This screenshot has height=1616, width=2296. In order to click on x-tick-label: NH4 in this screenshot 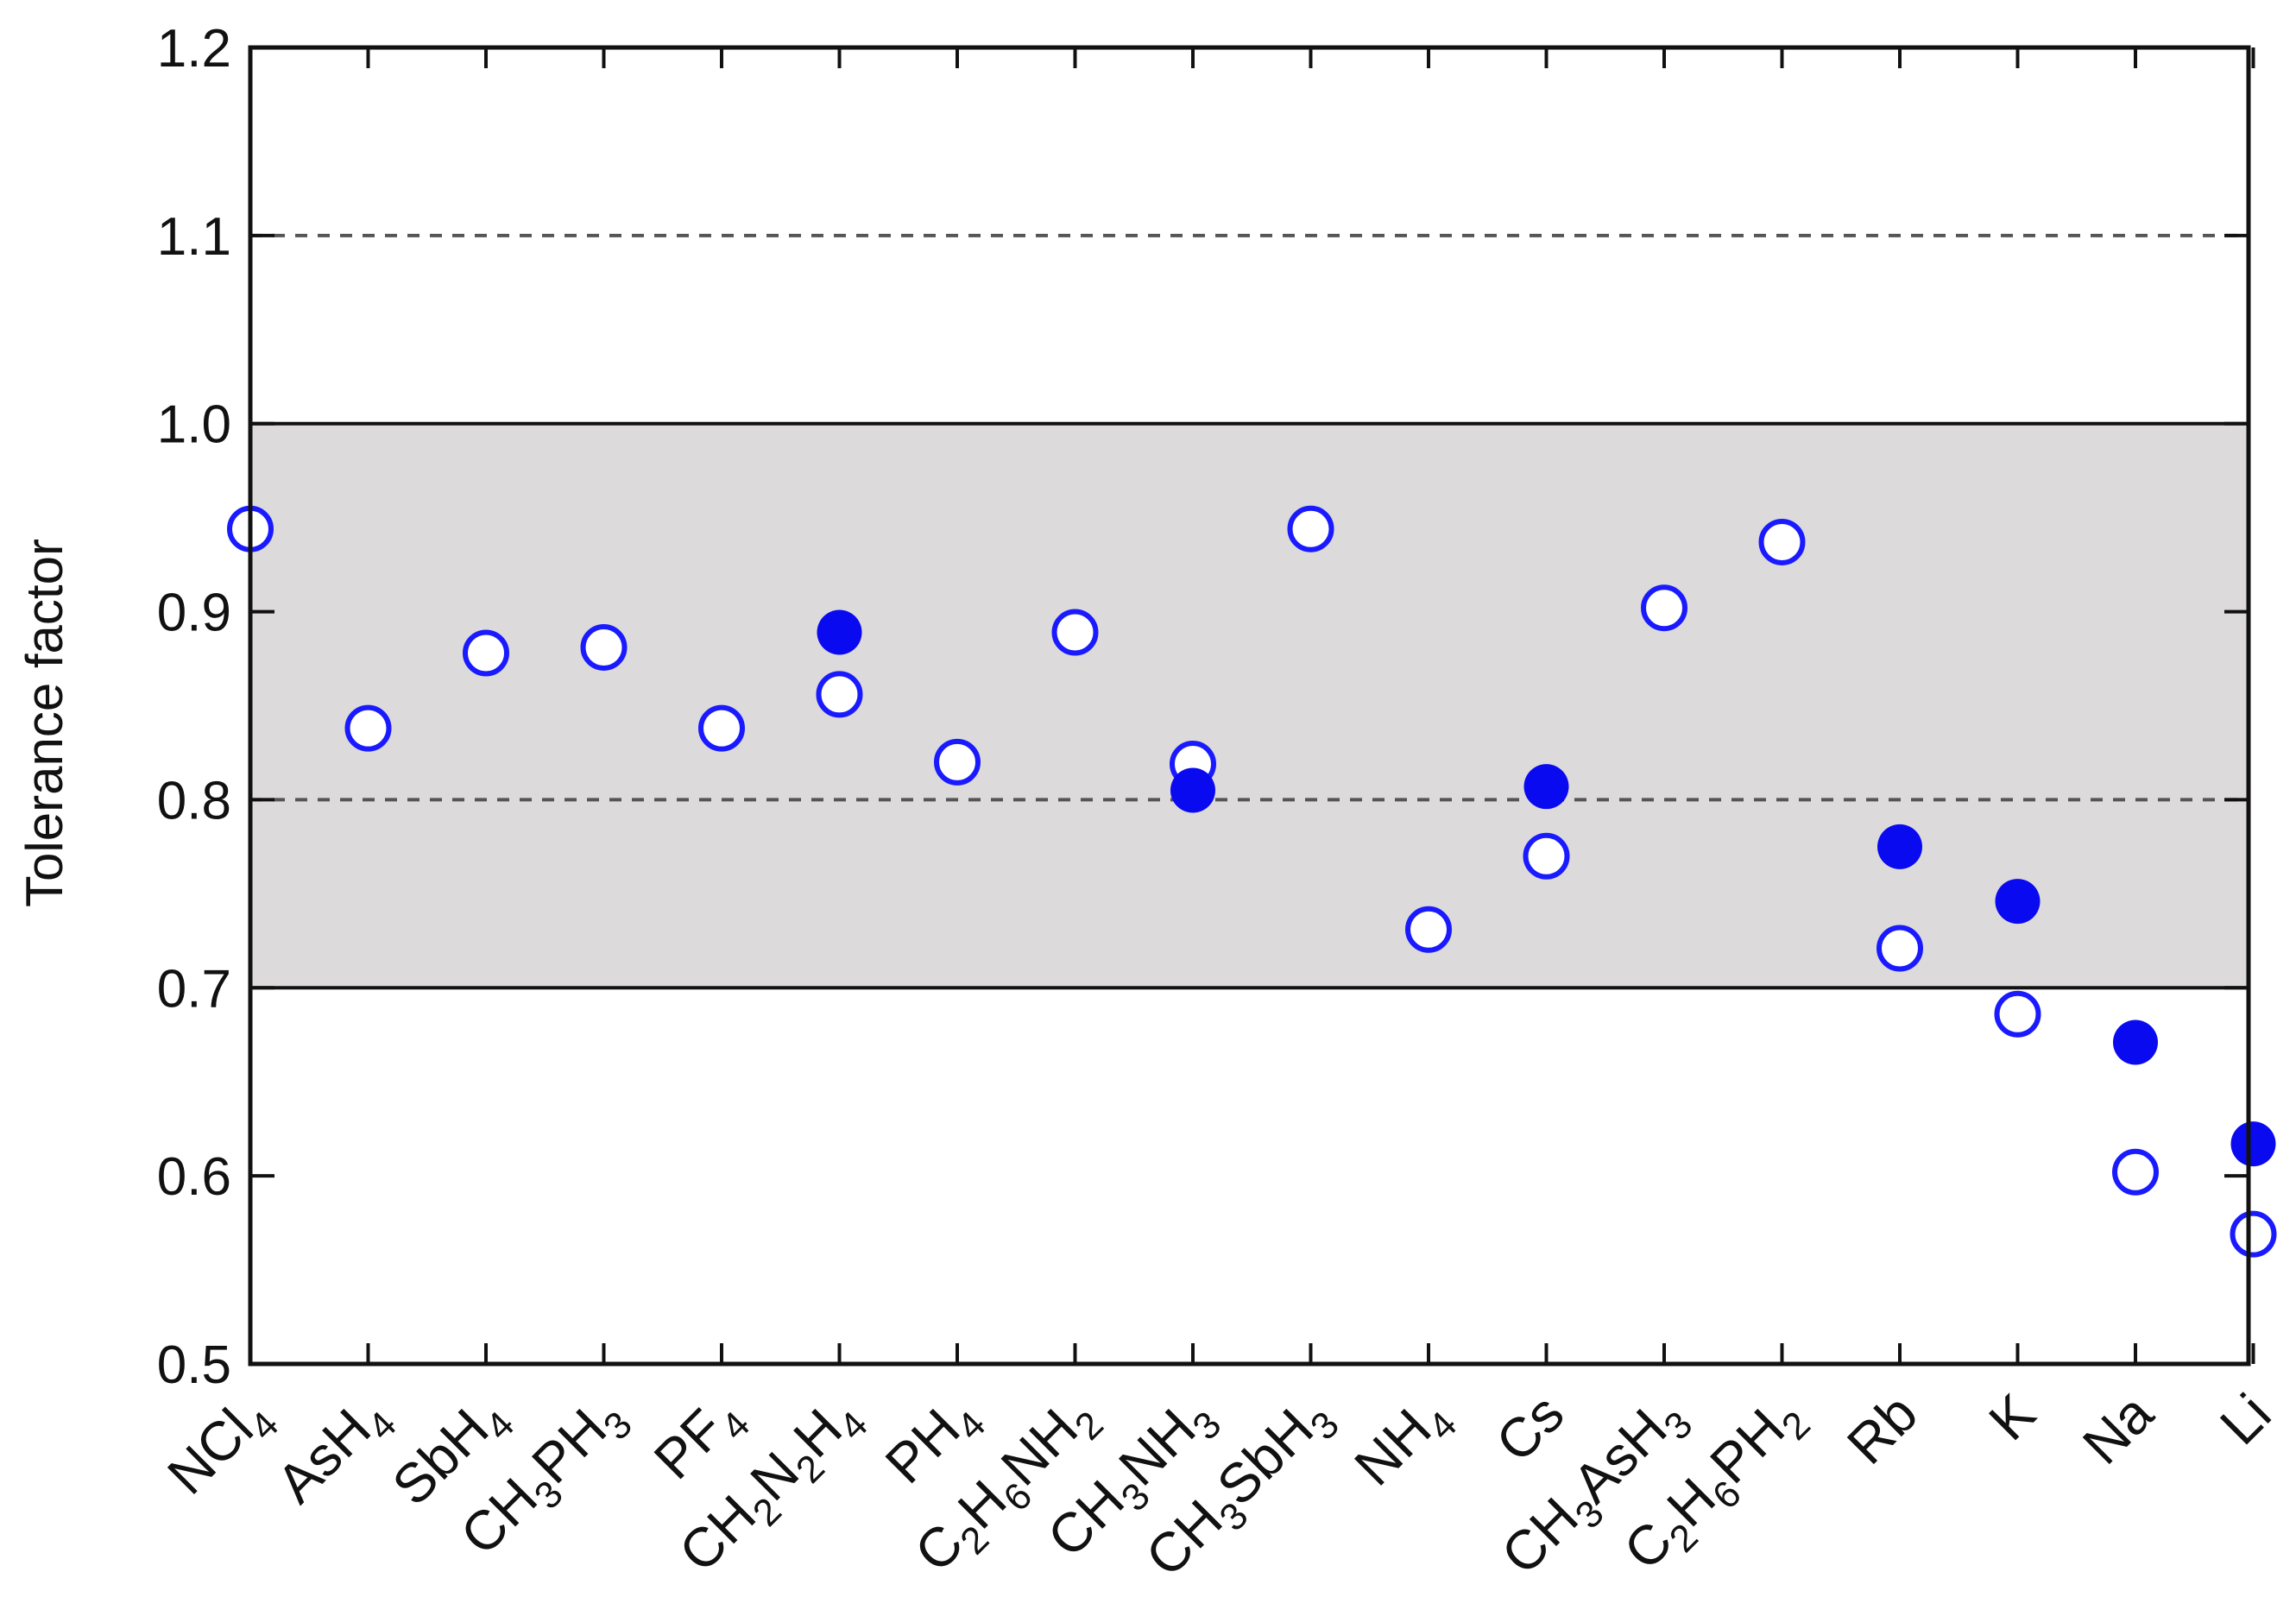, I will do `click(1403, 1443)`.